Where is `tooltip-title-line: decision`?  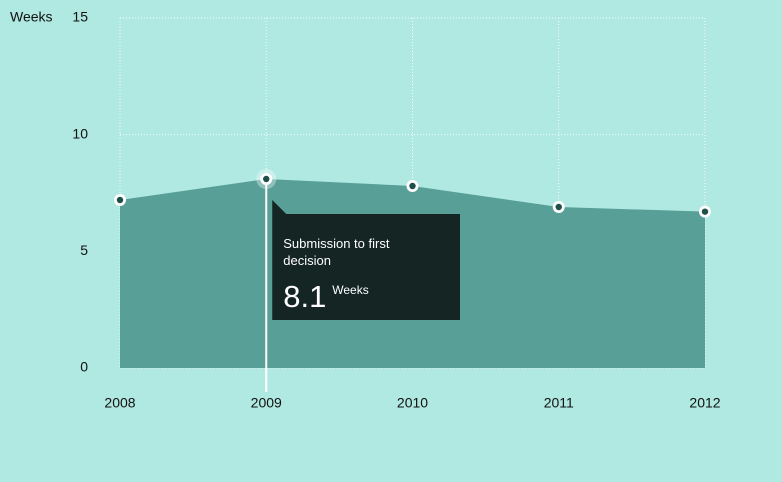 tooltip-title-line: decision is located at coordinates (307, 260).